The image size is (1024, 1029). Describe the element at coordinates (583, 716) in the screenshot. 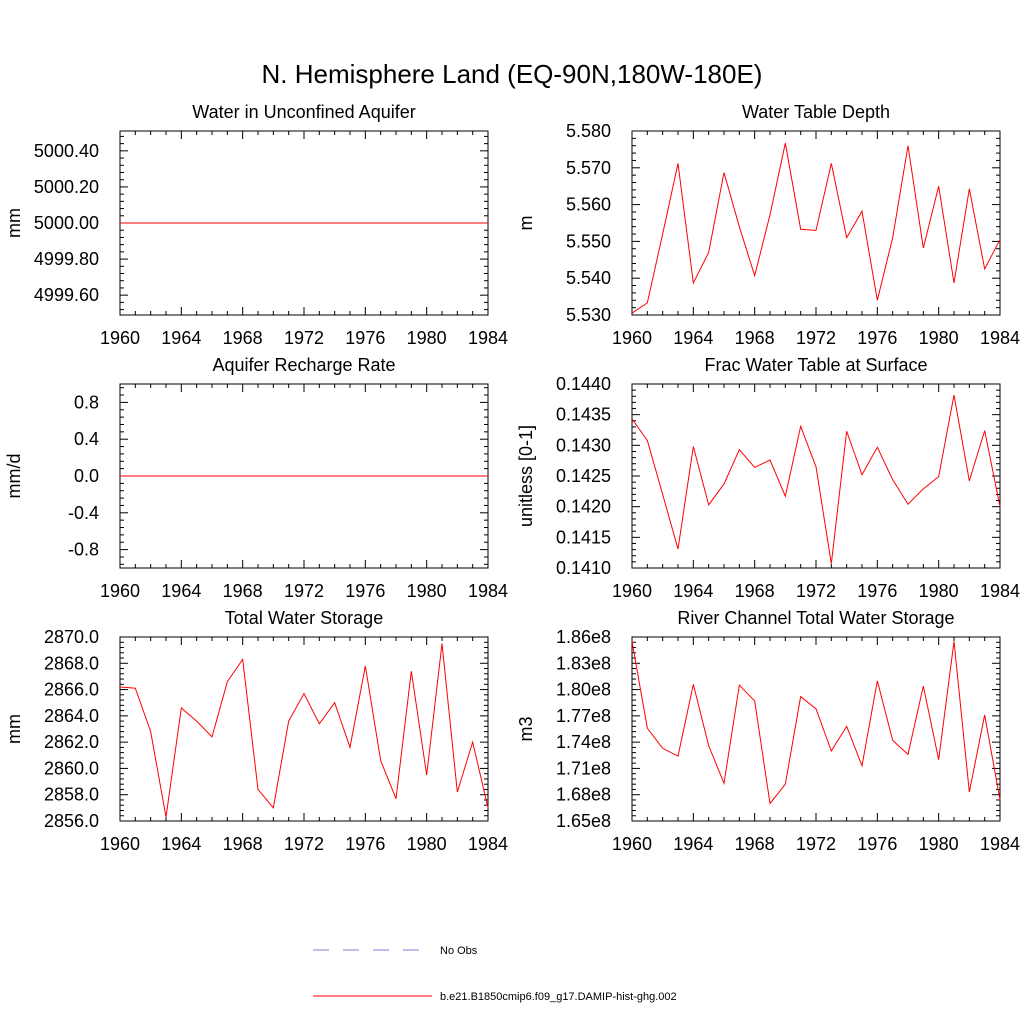

I see `y-tick-label: 1.77e8` at that location.